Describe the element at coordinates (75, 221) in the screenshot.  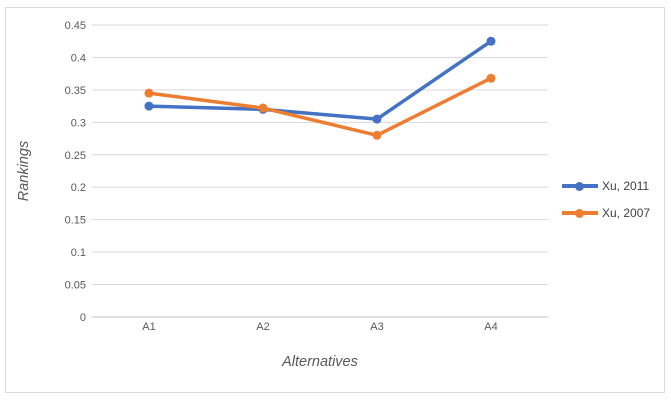
I see `y-tick-label: 0.15` at that location.